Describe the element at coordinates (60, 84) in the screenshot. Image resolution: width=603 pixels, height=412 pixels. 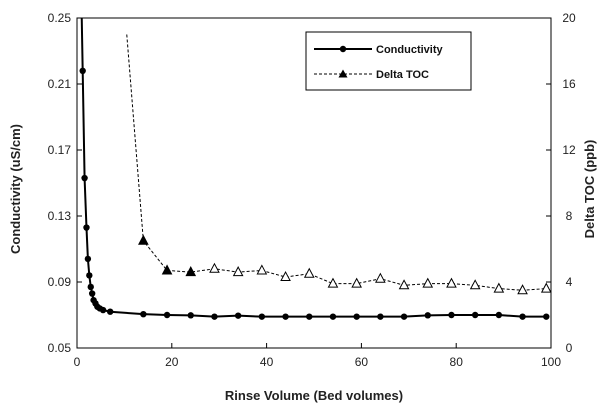
I see `y-tick-label: 0.21` at that location.